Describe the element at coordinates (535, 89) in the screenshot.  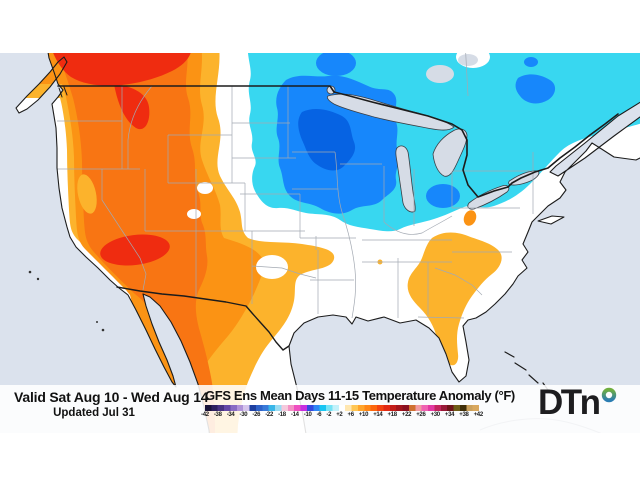
I see `cold-patch-quebec` at that location.